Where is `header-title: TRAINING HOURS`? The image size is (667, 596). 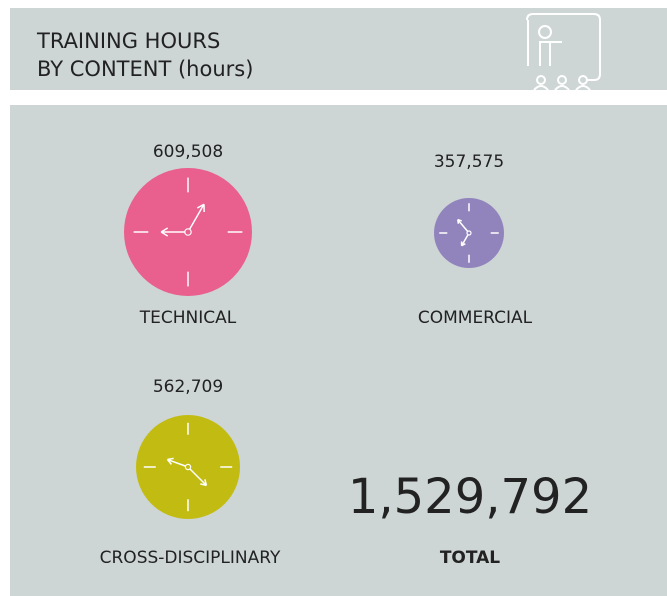 header-title: TRAINING HOURS is located at coordinates (128, 41).